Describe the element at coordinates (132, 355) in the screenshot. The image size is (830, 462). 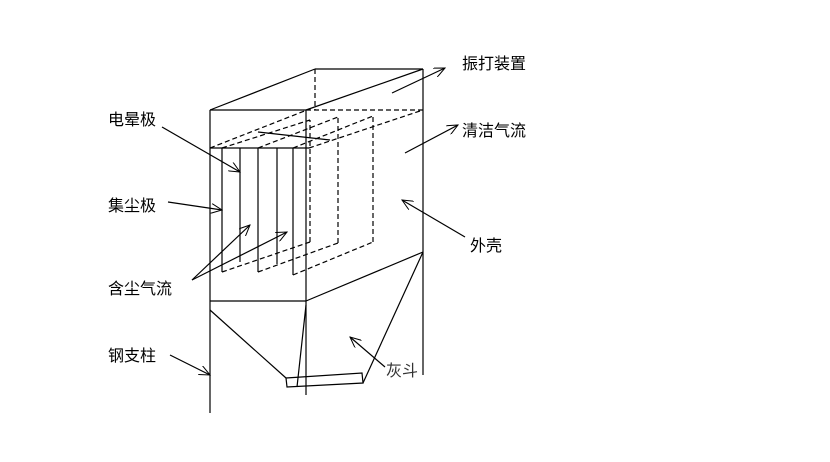
I see `label-steel-column: 钢支柱` at that location.